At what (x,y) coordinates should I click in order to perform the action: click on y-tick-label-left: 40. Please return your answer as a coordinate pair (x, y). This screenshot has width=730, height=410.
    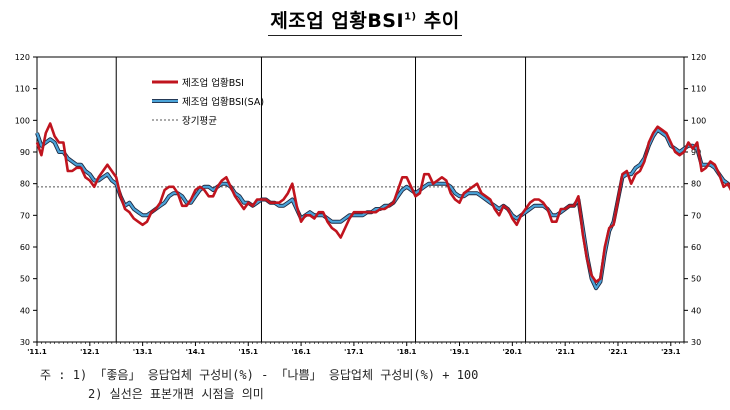
    Looking at the image, I should click on (25, 310).